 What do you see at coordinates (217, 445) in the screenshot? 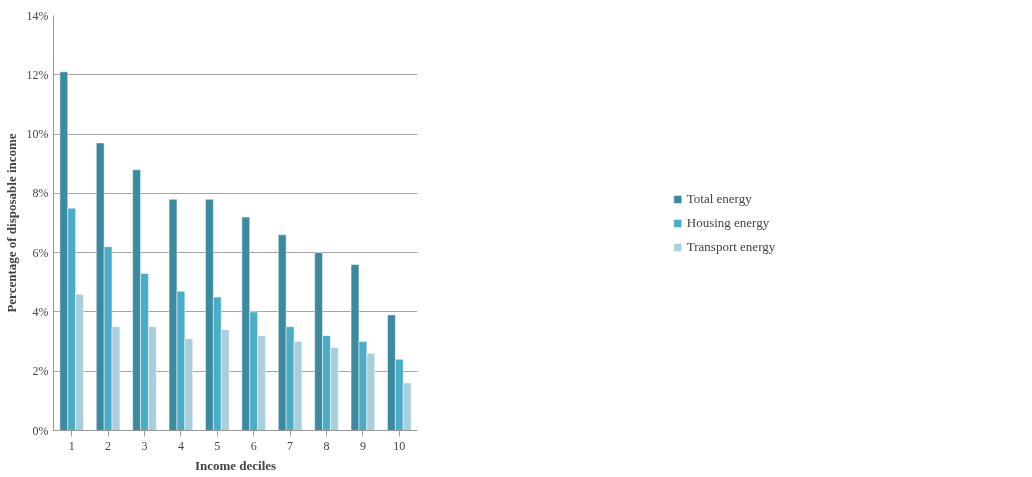
I see `x-tick-label: 5` at bounding box center [217, 445].